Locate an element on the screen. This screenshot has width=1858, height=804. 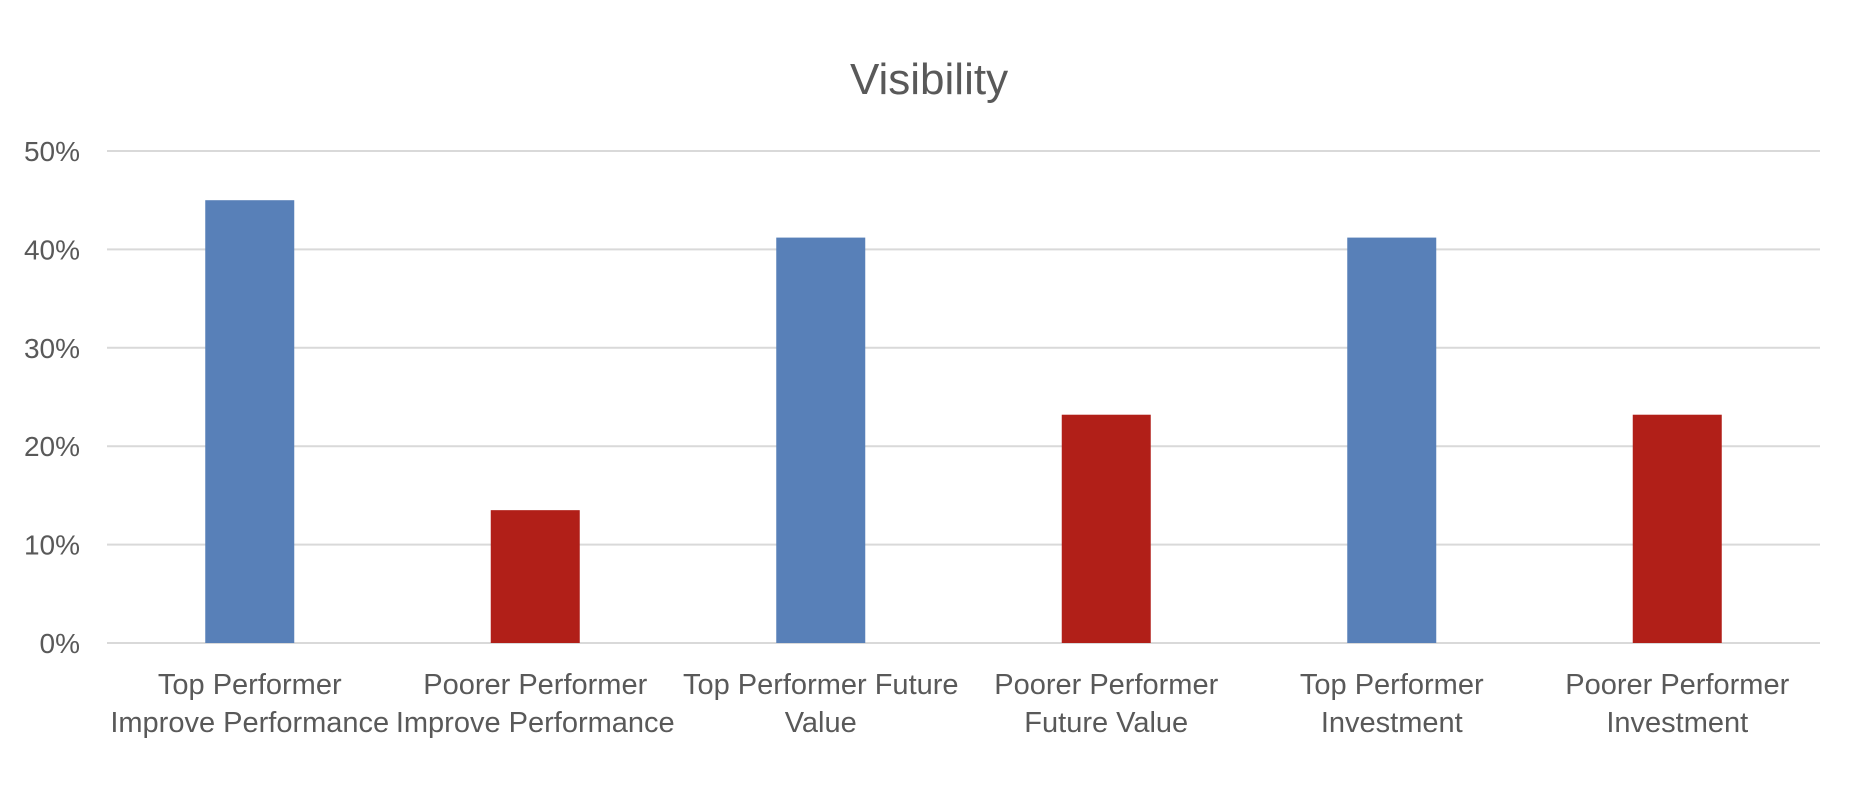
y-tick-label: 40% is located at coordinates (52, 249).